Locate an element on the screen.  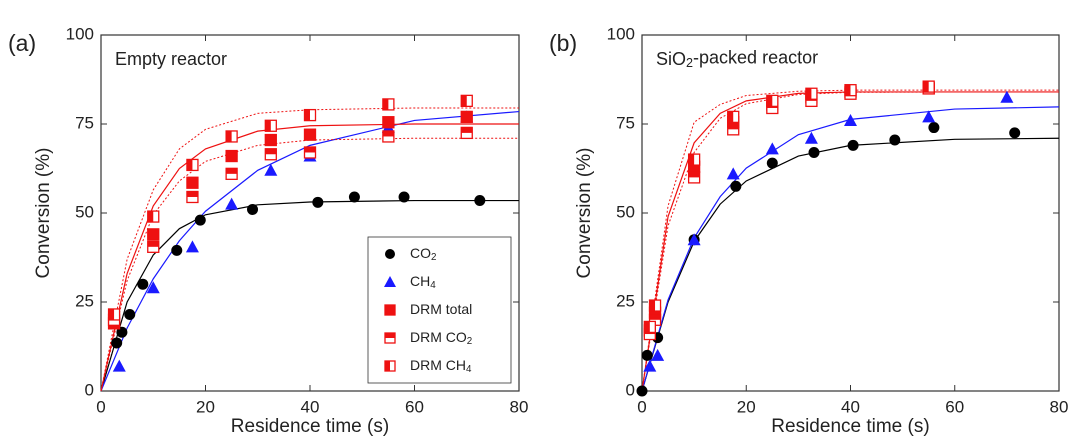
panel-label: (a) is located at coordinates (22, 43).